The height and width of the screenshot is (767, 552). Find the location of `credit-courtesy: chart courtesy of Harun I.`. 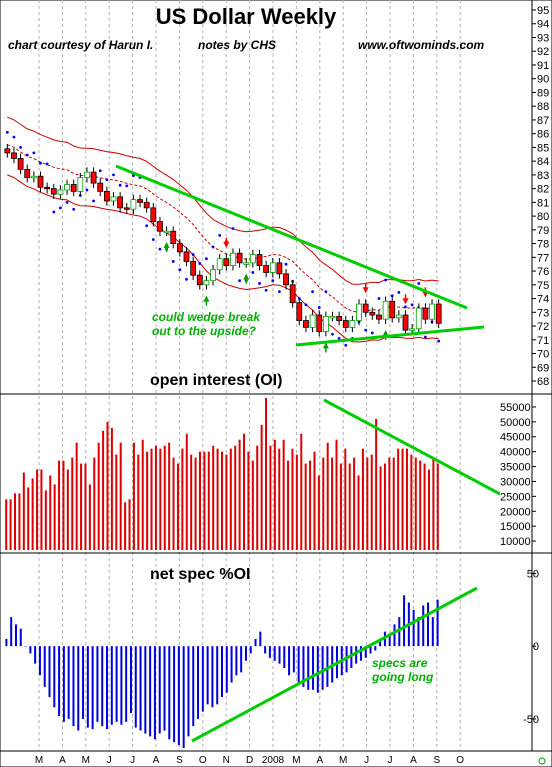

credit-courtesy: chart courtesy of Harun I. is located at coordinates (80, 45).